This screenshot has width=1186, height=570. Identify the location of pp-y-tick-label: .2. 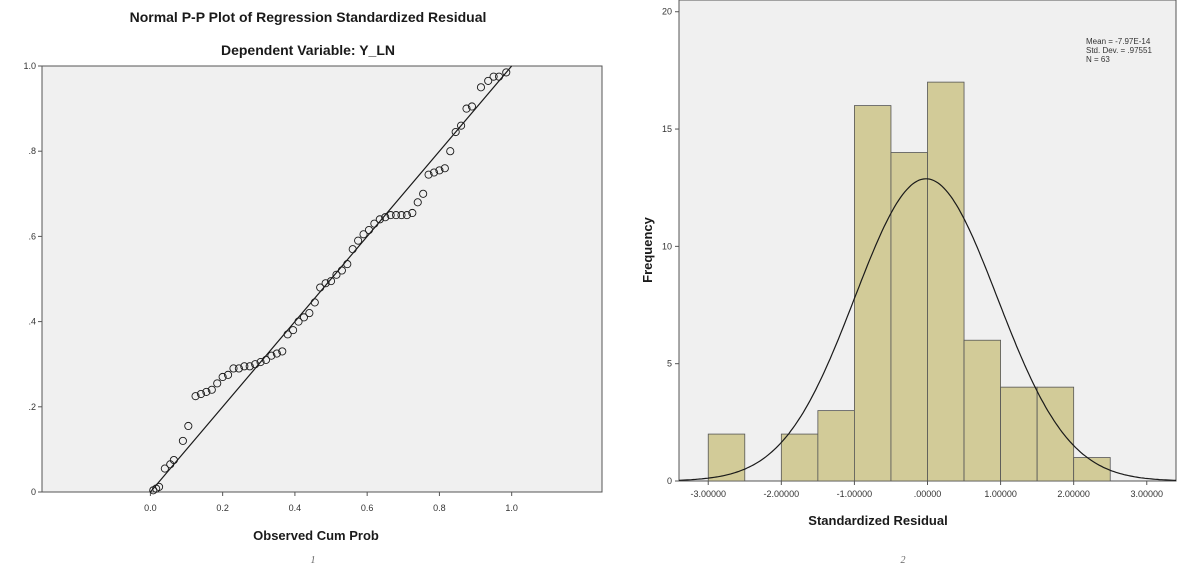
(32, 407).